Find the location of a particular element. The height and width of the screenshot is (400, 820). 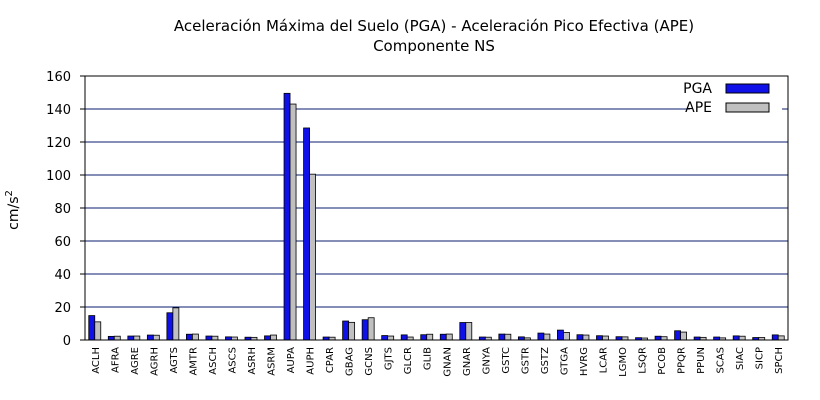

x-tick-label-gtga: GTGA is located at coordinates (564, 361).